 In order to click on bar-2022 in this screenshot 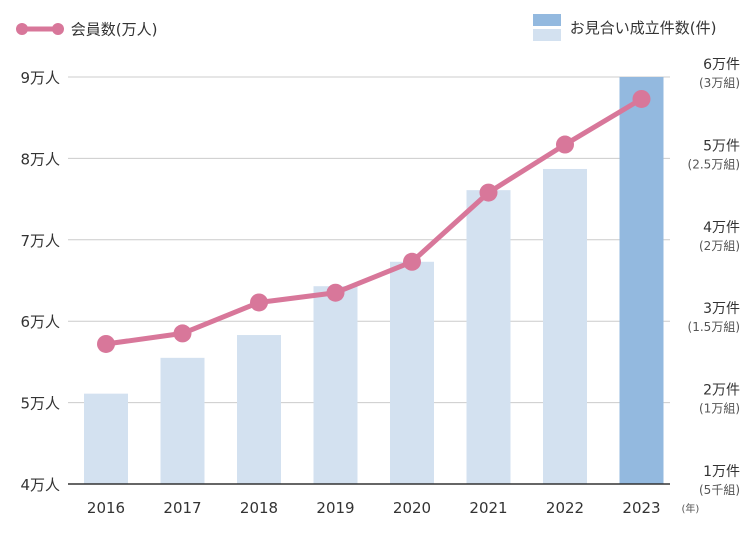, I will do `click(565, 326)`.